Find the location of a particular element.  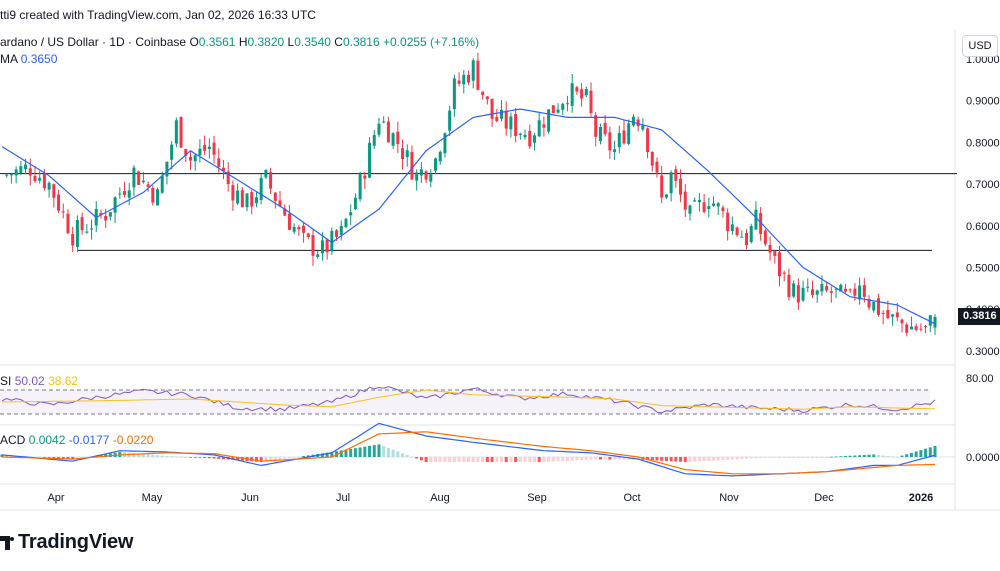

rsi-ma-value: 38.62 is located at coordinates (63, 381).